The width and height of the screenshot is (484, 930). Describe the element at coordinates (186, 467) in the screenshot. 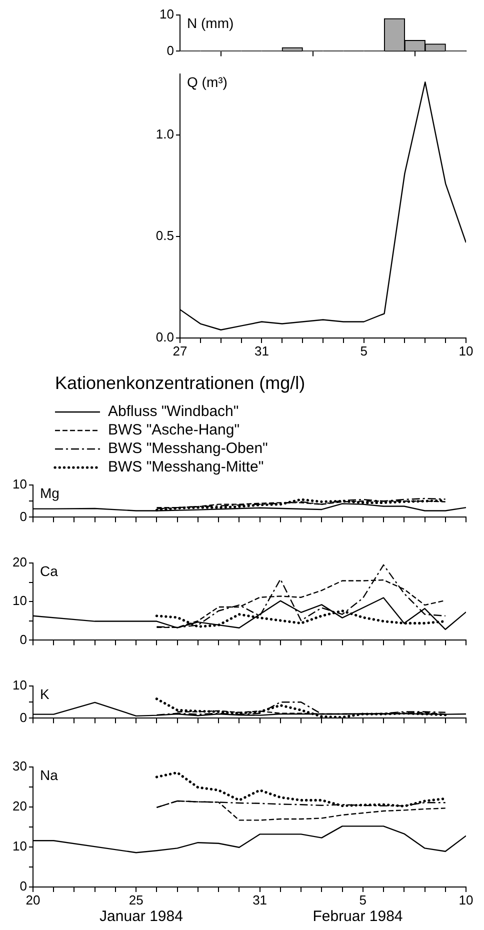

I see `legend-label: BWS "Messhang-Mitte"` at that location.